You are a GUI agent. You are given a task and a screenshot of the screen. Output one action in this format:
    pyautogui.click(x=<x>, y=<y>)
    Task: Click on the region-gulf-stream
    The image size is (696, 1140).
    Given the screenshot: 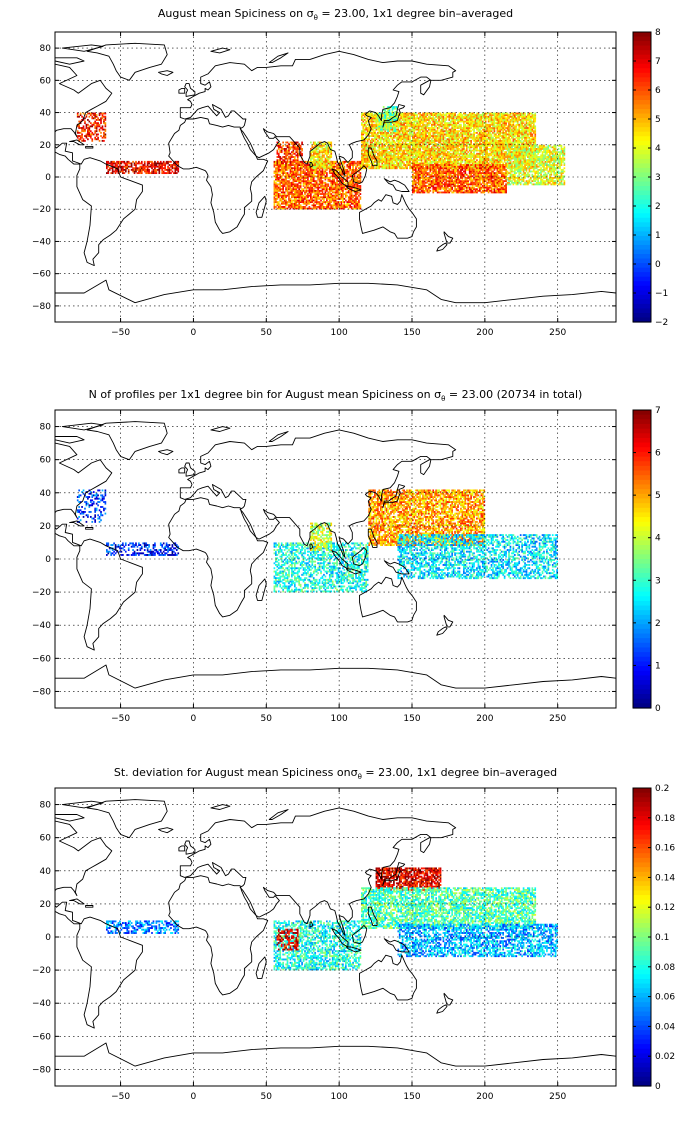 What is the action you would take?
    pyautogui.click(x=91, y=506)
    